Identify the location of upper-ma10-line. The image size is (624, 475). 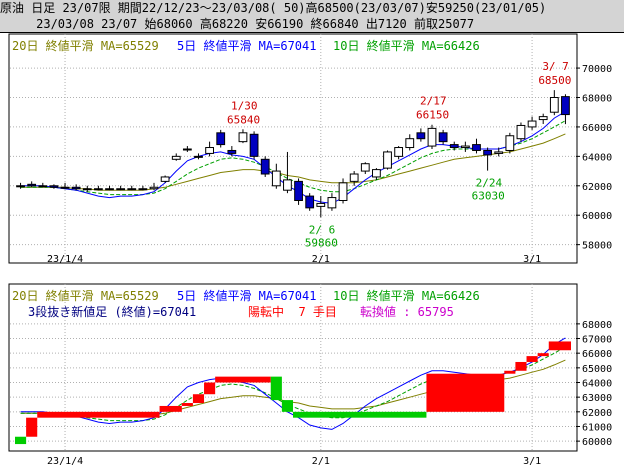
(293, 158).